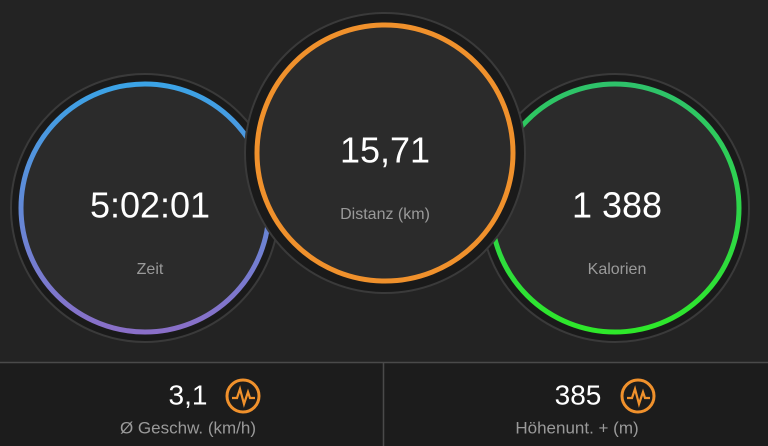 This screenshot has width=768, height=446. I want to click on label: Zeit, so click(150, 269).